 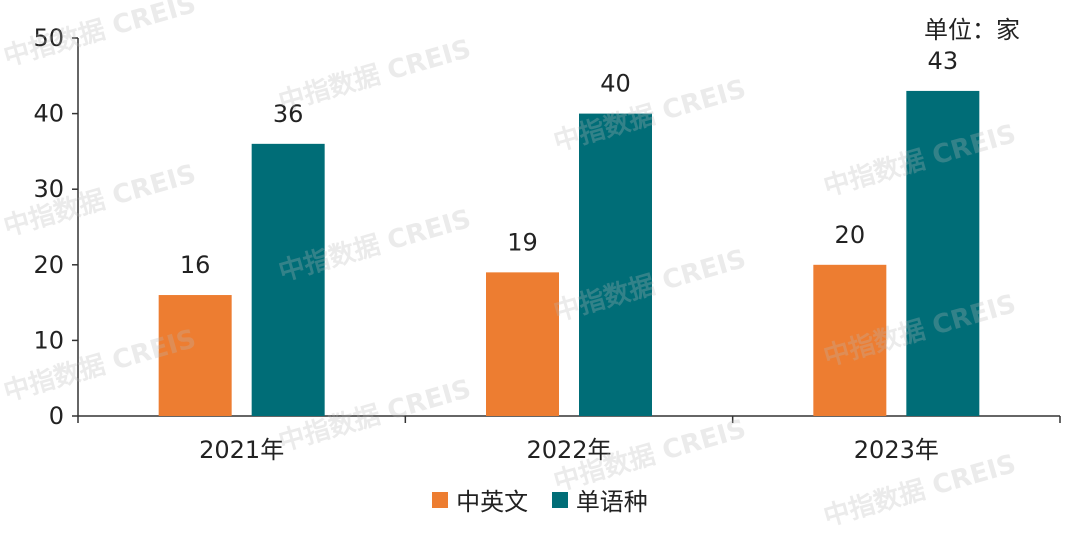 What do you see at coordinates (943, 61) in the screenshot?
I see `data-label: 43` at bounding box center [943, 61].